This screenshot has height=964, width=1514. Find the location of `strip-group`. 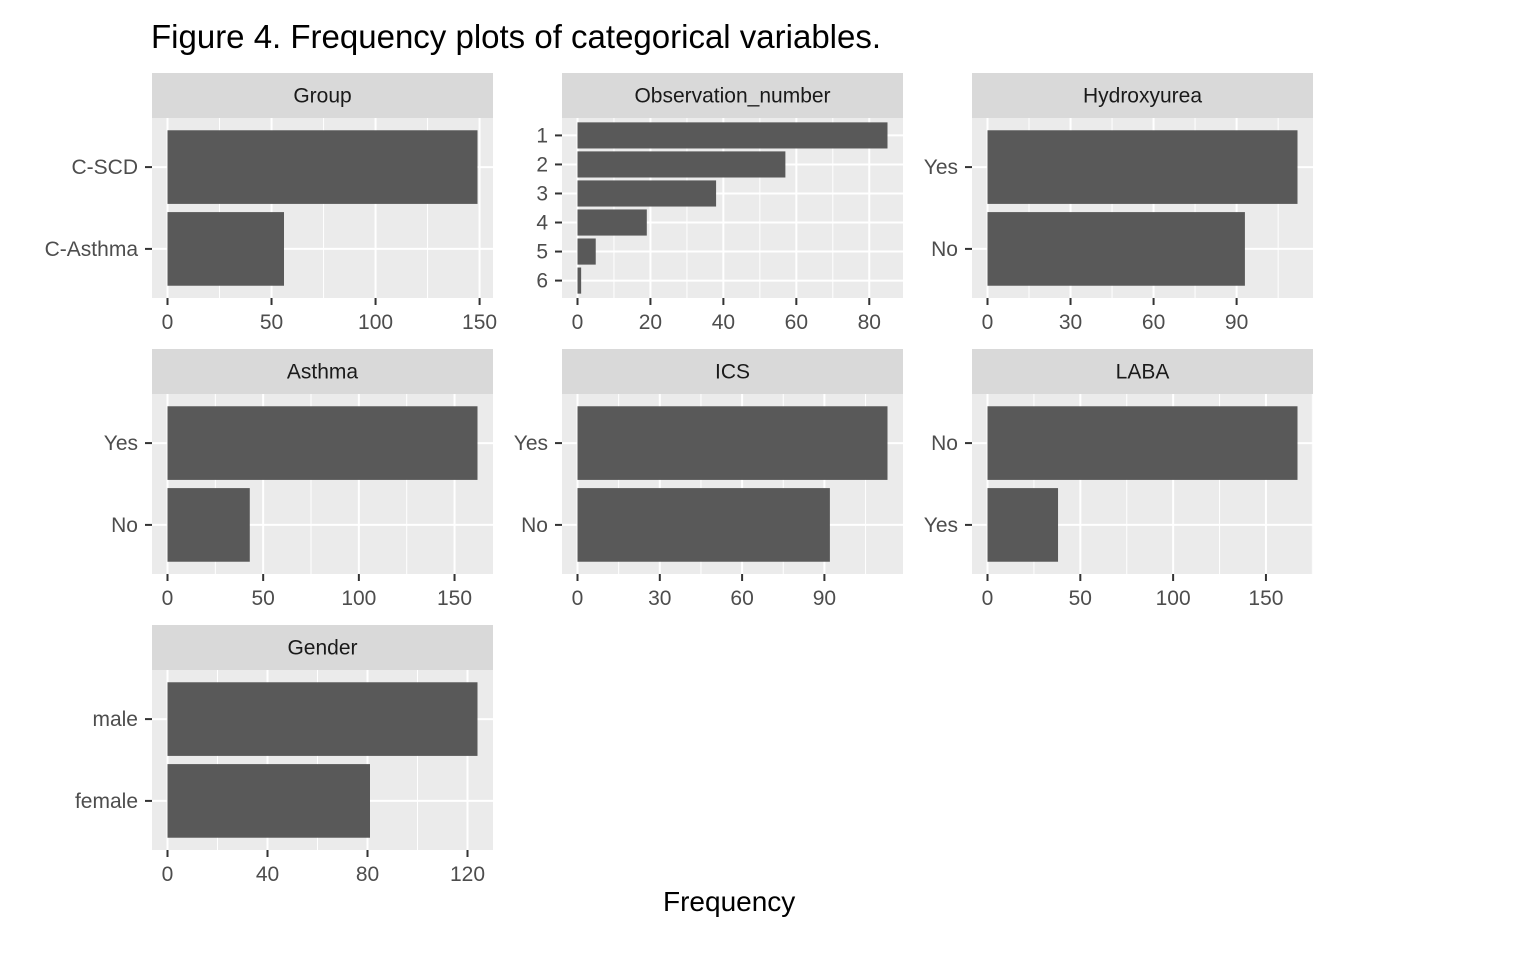

strip-group is located at coordinates (322, 95).